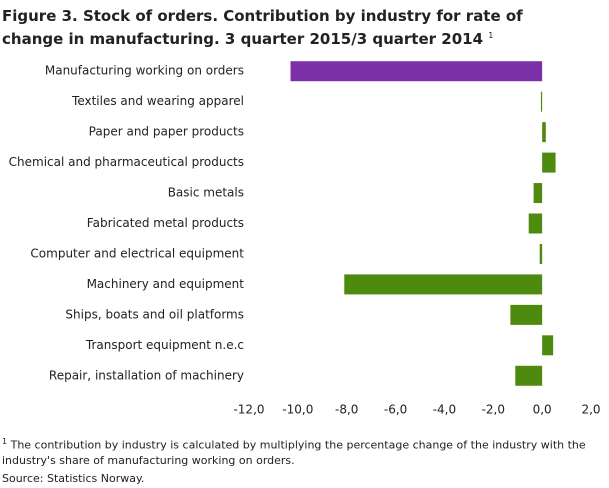 This screenshot has height=488, width=609. Describe the element at coordinates (395, 410) in the screenshot. I see `x-tick-label: -6,0` at that location.